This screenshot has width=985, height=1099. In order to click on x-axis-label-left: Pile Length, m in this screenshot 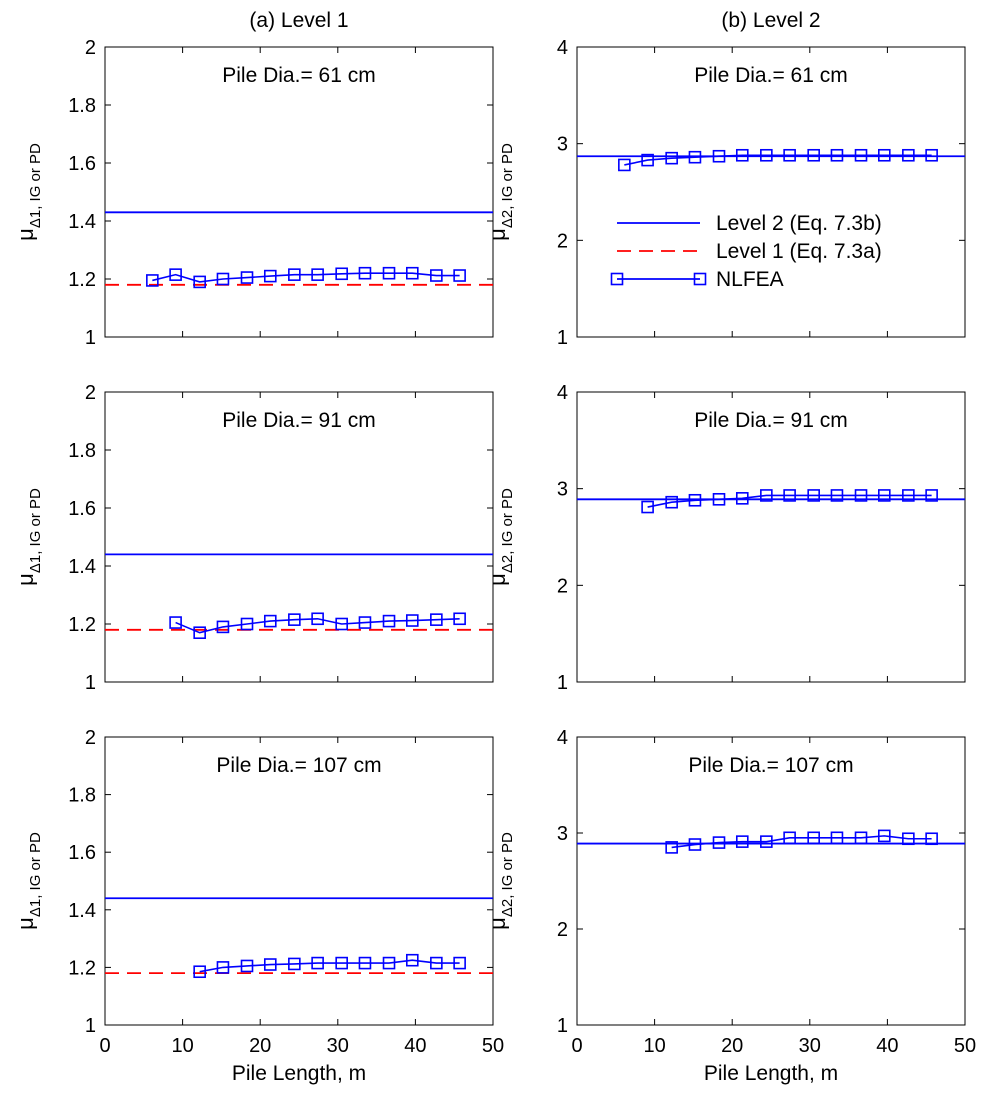, I will do `click(299, 1073)`.